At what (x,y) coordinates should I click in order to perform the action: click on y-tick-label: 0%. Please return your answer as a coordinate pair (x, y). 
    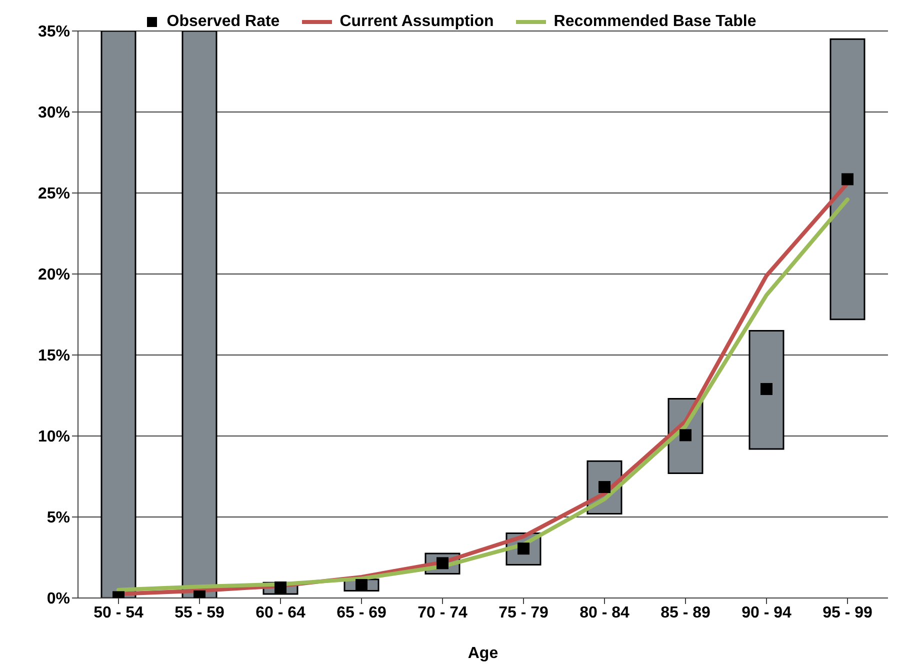
    Looking at the image, I should click on (58, 599).